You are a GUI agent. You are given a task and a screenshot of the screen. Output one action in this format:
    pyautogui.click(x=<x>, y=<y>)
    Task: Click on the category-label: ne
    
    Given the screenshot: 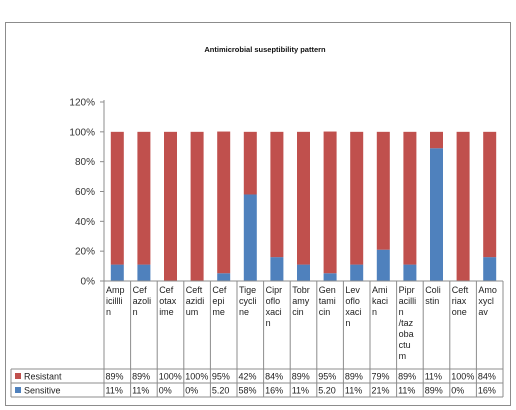 What is the action you would take?
    pyautogui.click(x=244, y=312)
    